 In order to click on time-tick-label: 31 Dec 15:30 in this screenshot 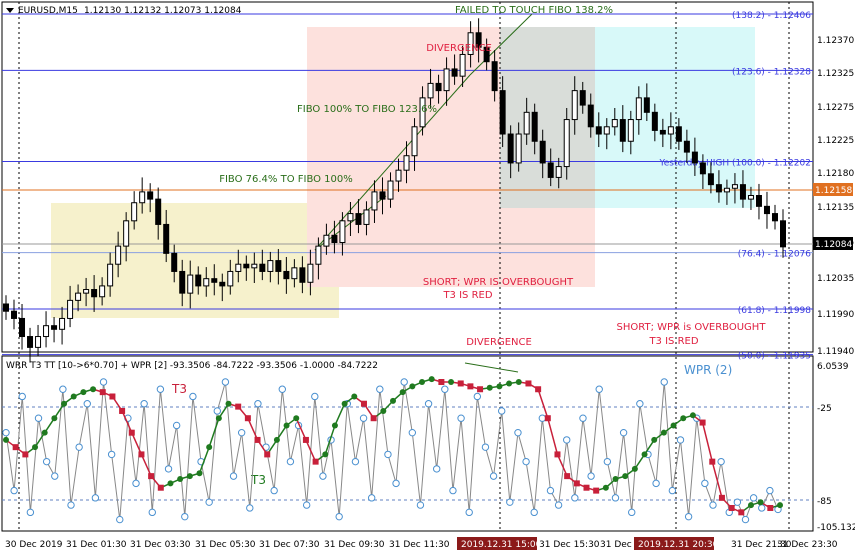, I will do `click(569, 545)`.